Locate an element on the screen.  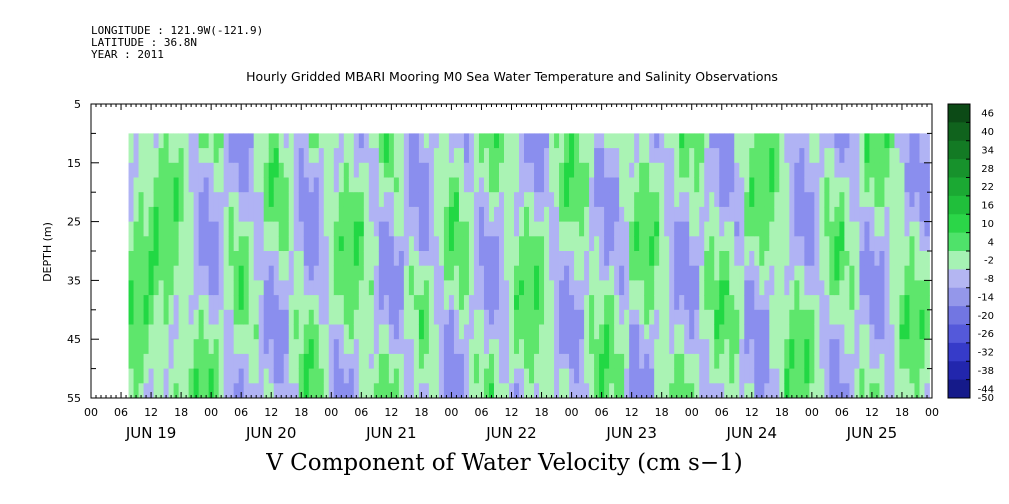
colorbar-label: -50 is located at coordinates (986, 398).